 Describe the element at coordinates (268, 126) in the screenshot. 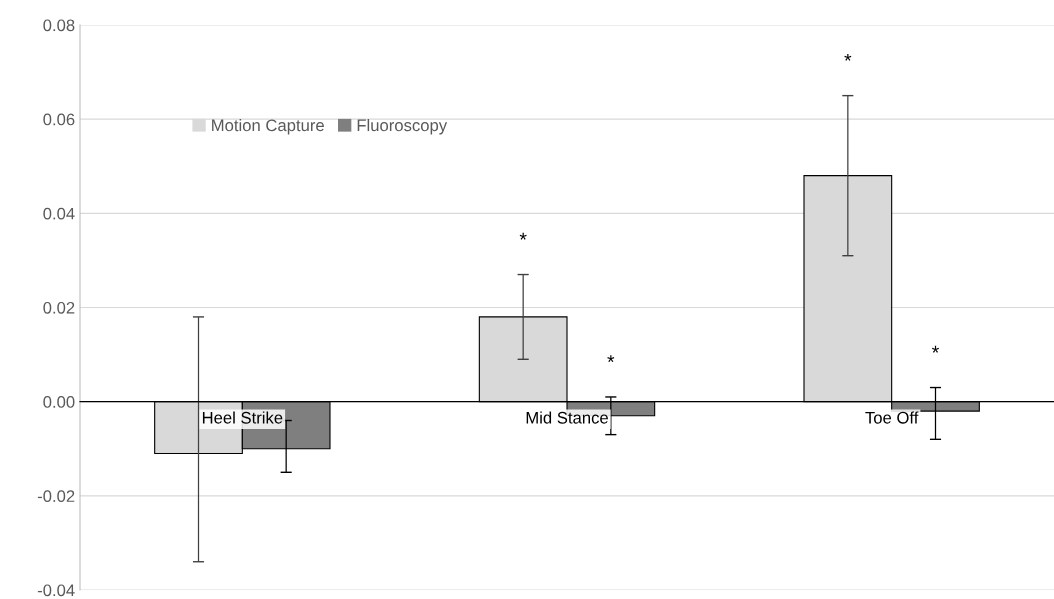

I see `legend-label: Motion Capture` at that location.